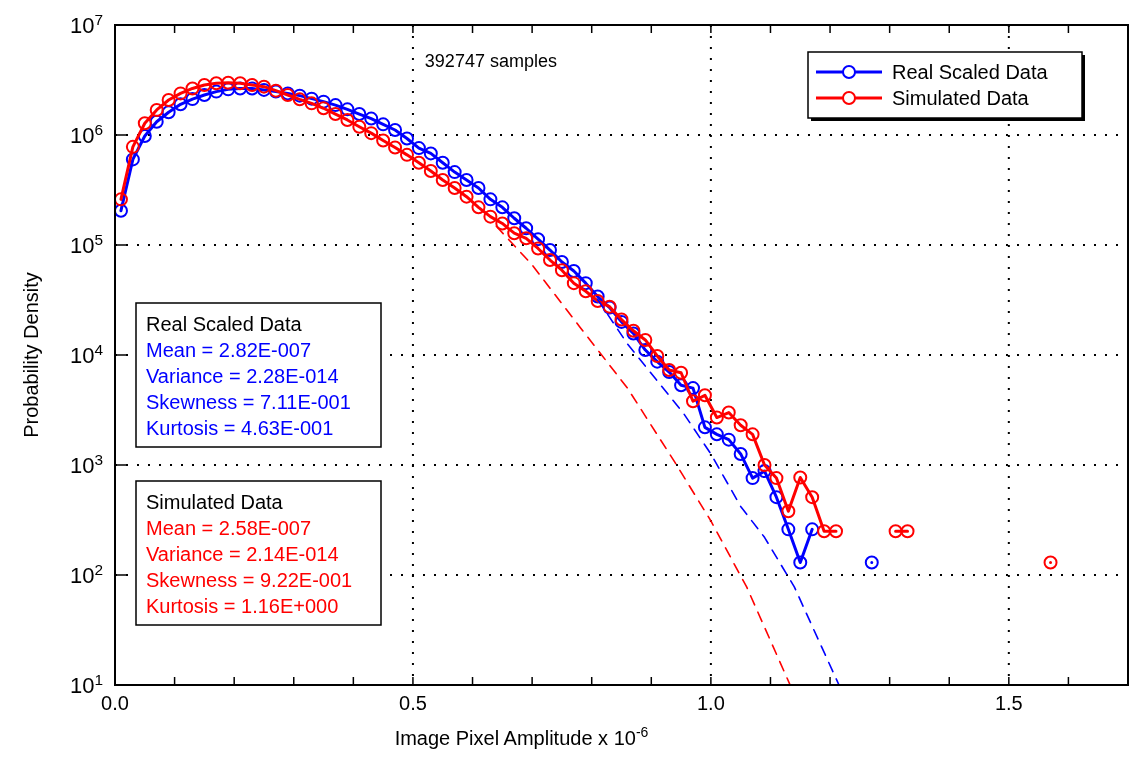 This screenshot has height=761, width=1133. What do you see at coordinates (86, 24) in the screenshot?
I see `y-tick-label: 10$^{7}$` at bounding box center [86, 24].